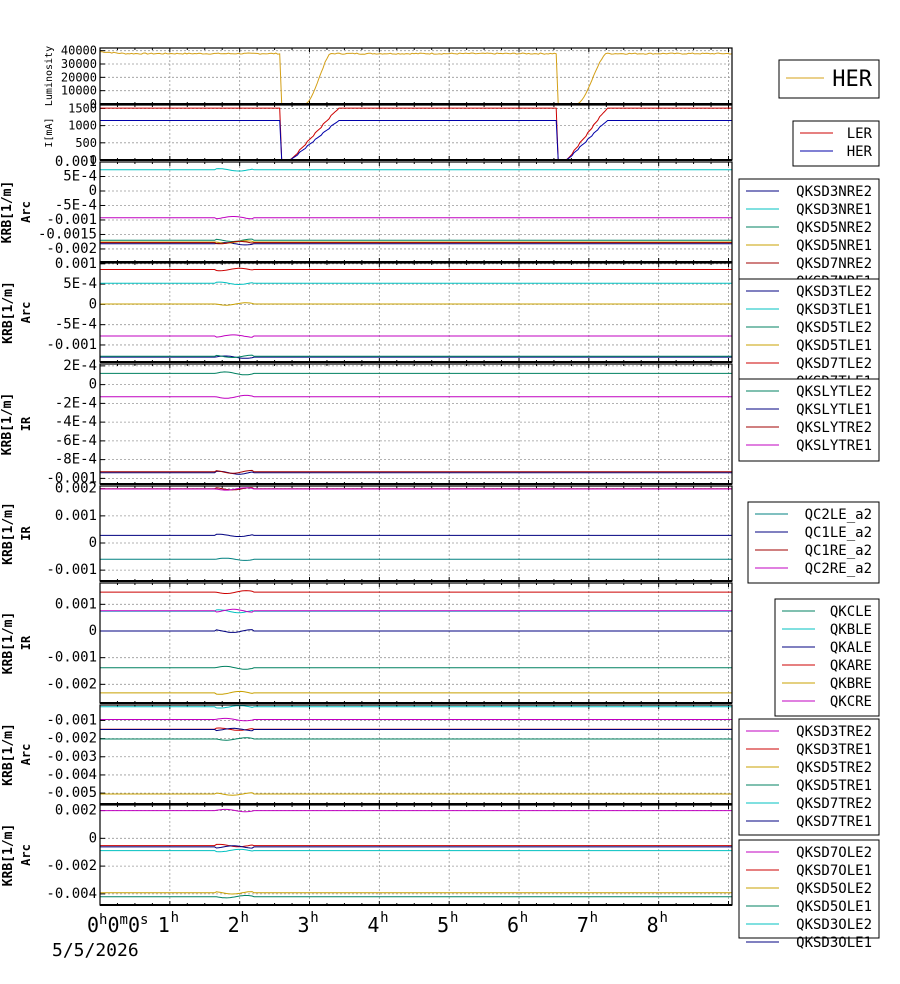 Image resolution: width=900 pixels, height=984 pixels. I want to click on series-line-qksd7tle2, so click(416, 269).